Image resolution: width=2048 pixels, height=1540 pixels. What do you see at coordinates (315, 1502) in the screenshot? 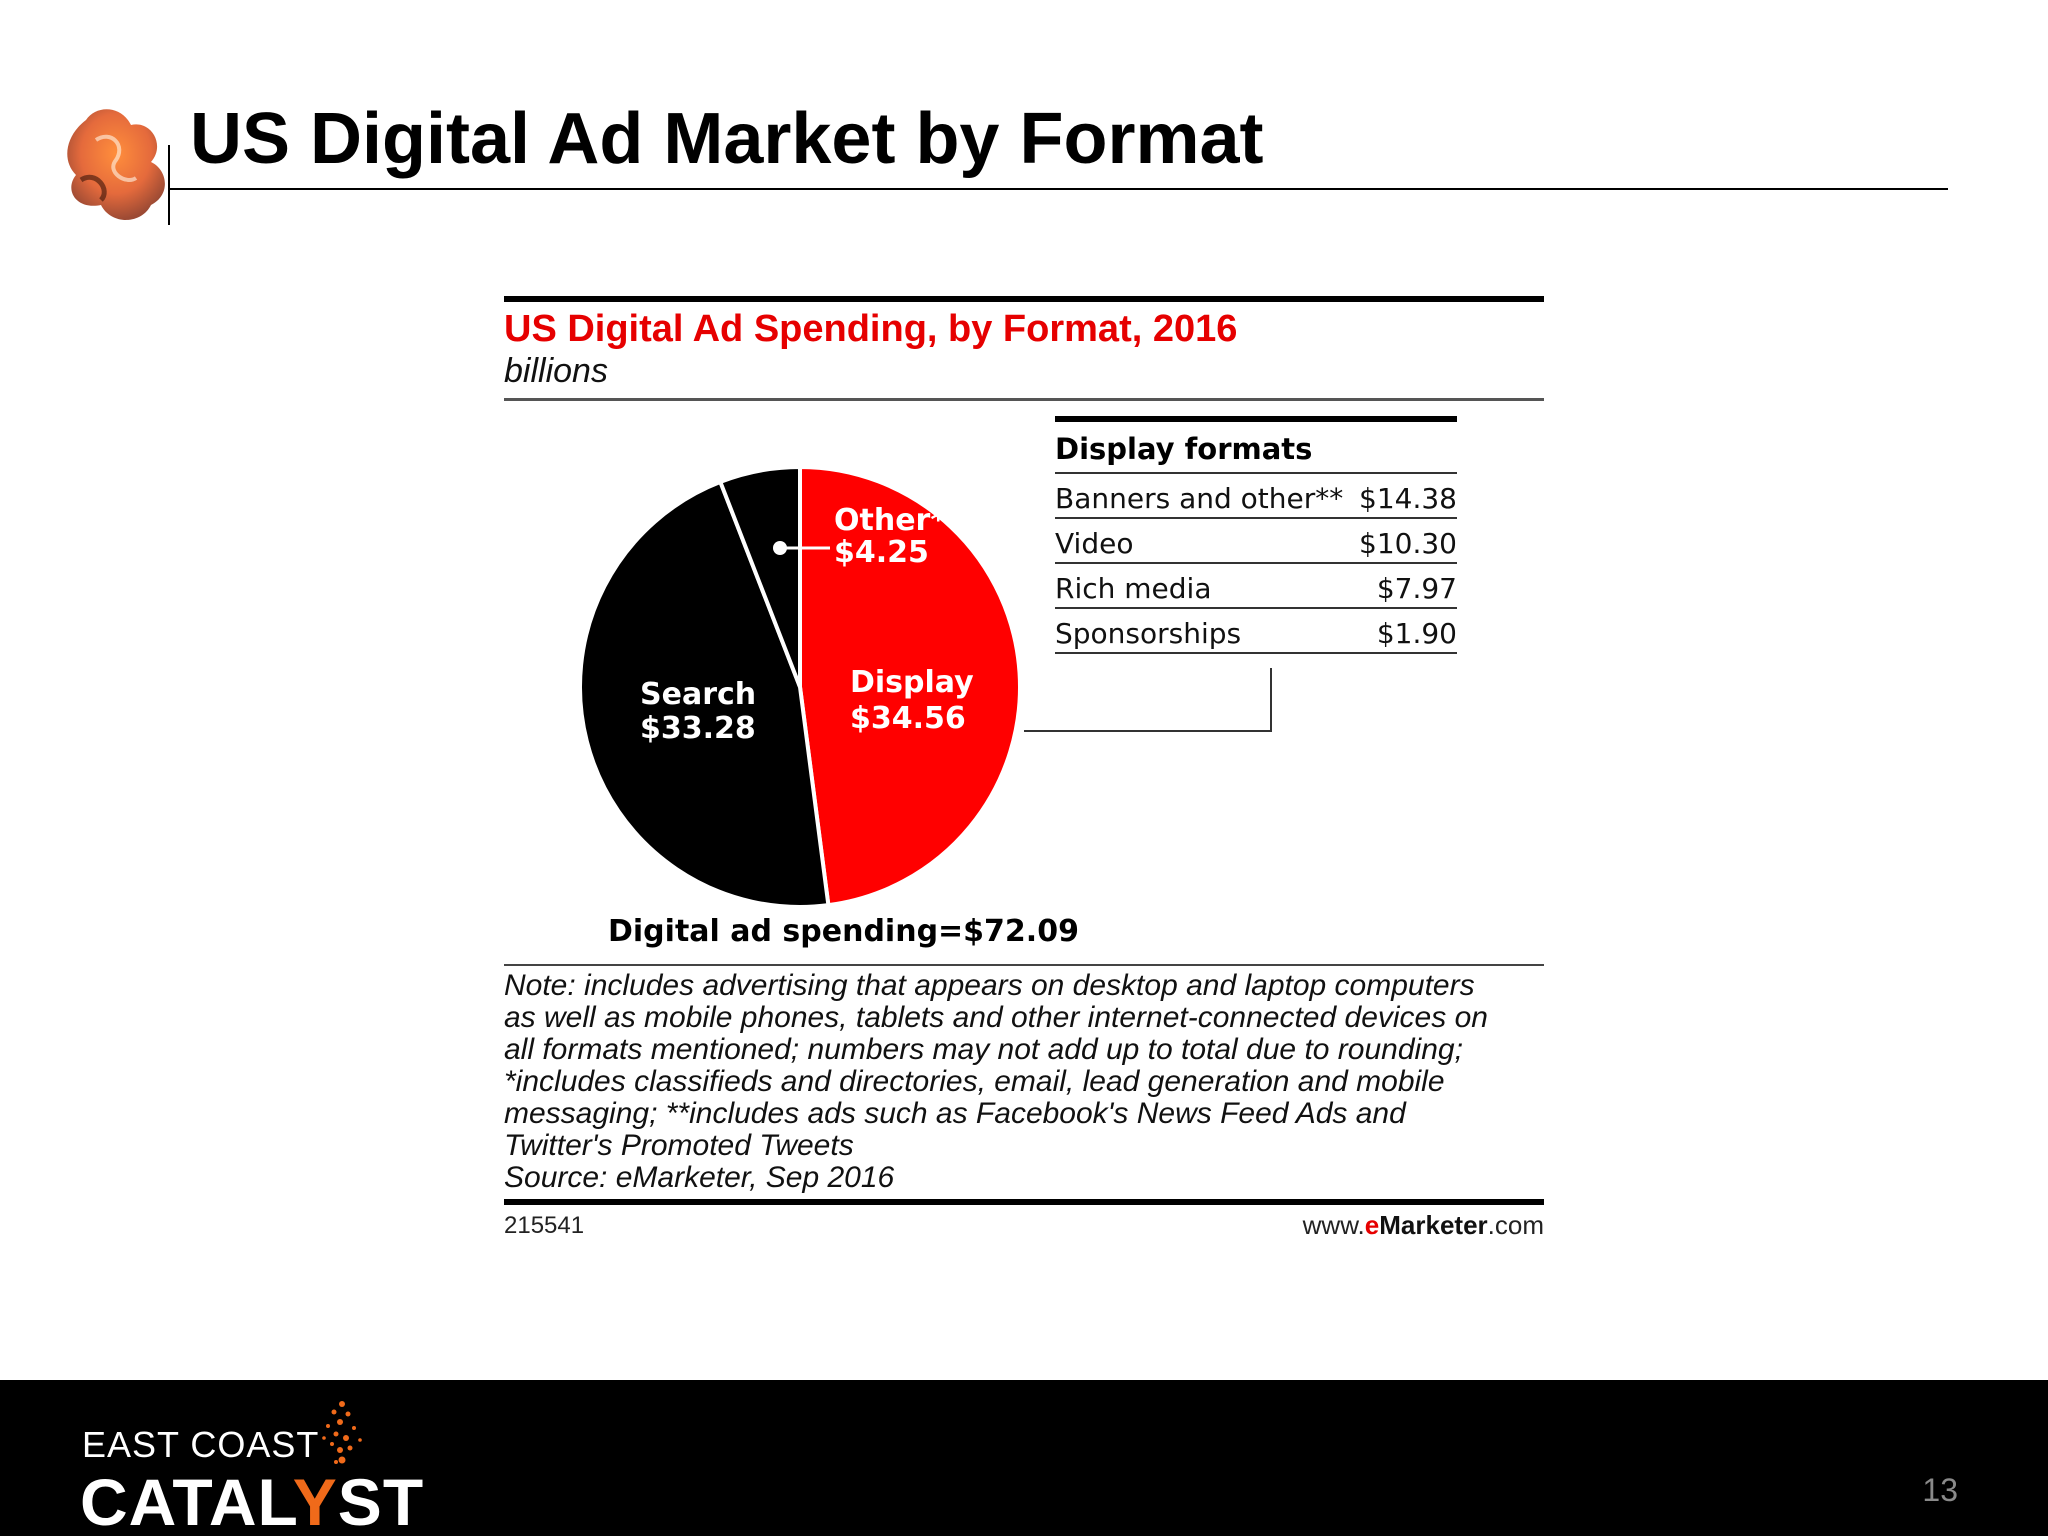
I see `brand-part-y: Y` at bounding box center [315, 1502].